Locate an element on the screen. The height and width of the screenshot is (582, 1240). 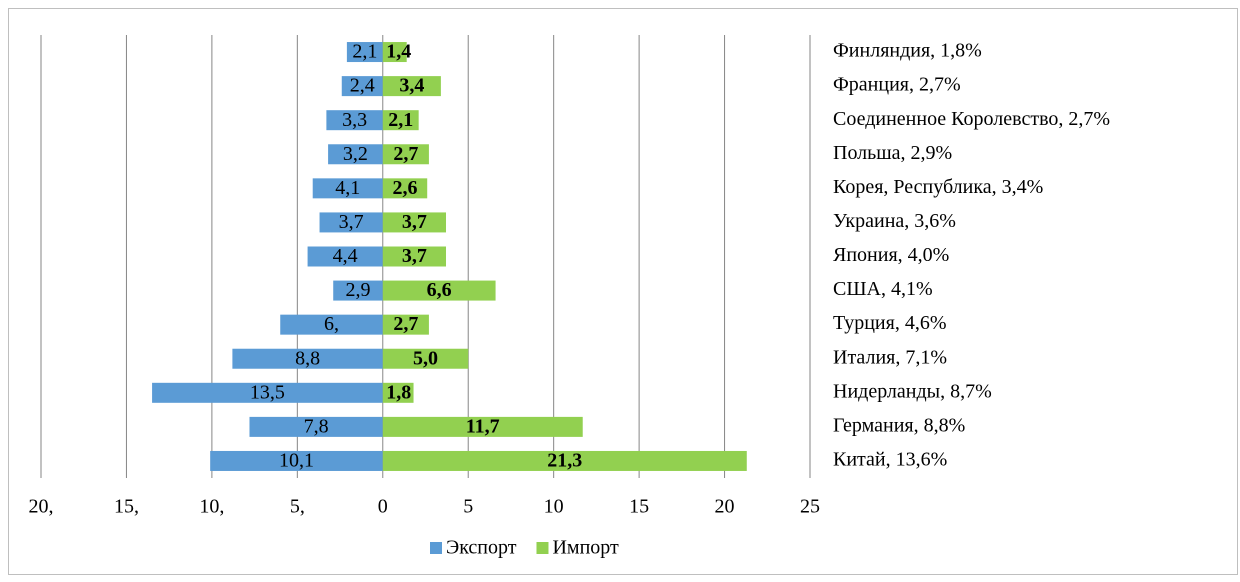
data-label: 21,3 is located at coordinates (564, 461).